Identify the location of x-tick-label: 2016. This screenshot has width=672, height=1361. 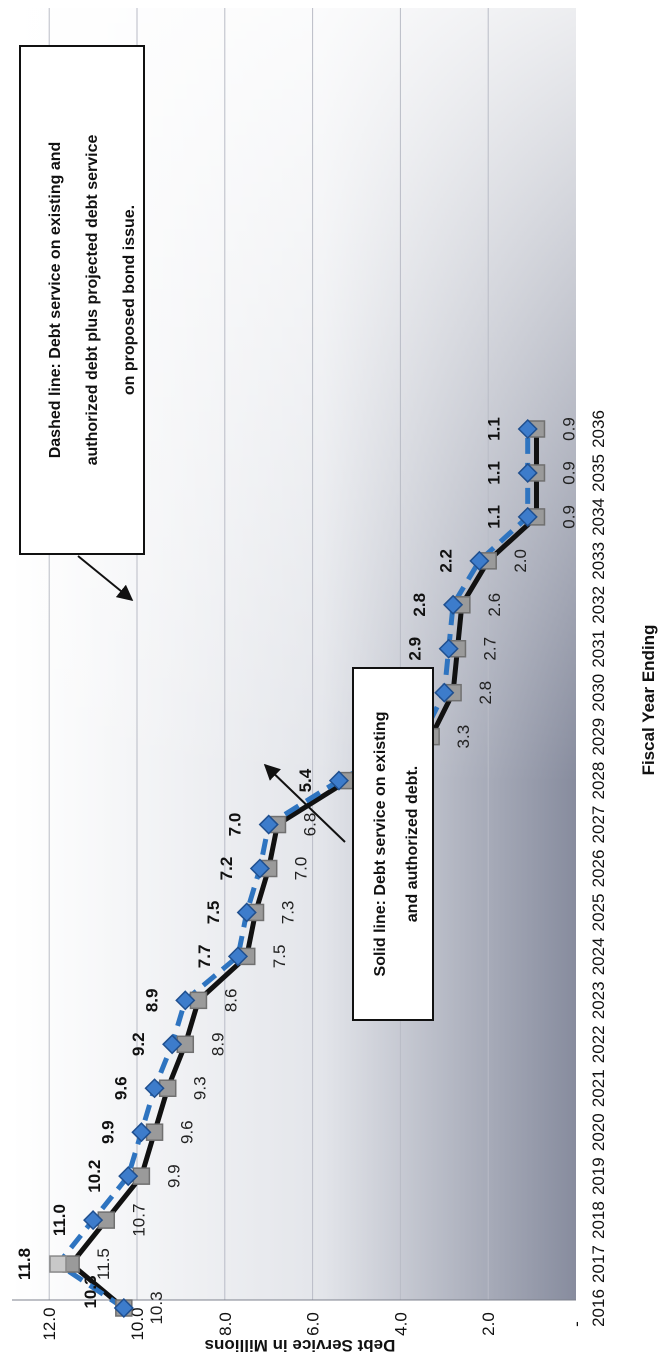
(598, 1308).